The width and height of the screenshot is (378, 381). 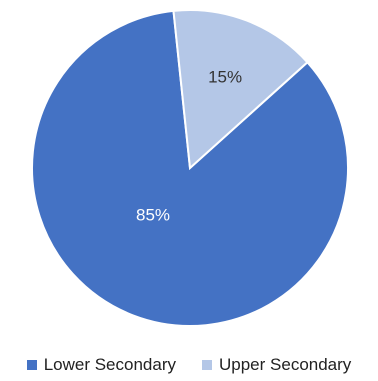 I want to click on data-label-upper-secondary: 15%, so click(x=225, y=77).